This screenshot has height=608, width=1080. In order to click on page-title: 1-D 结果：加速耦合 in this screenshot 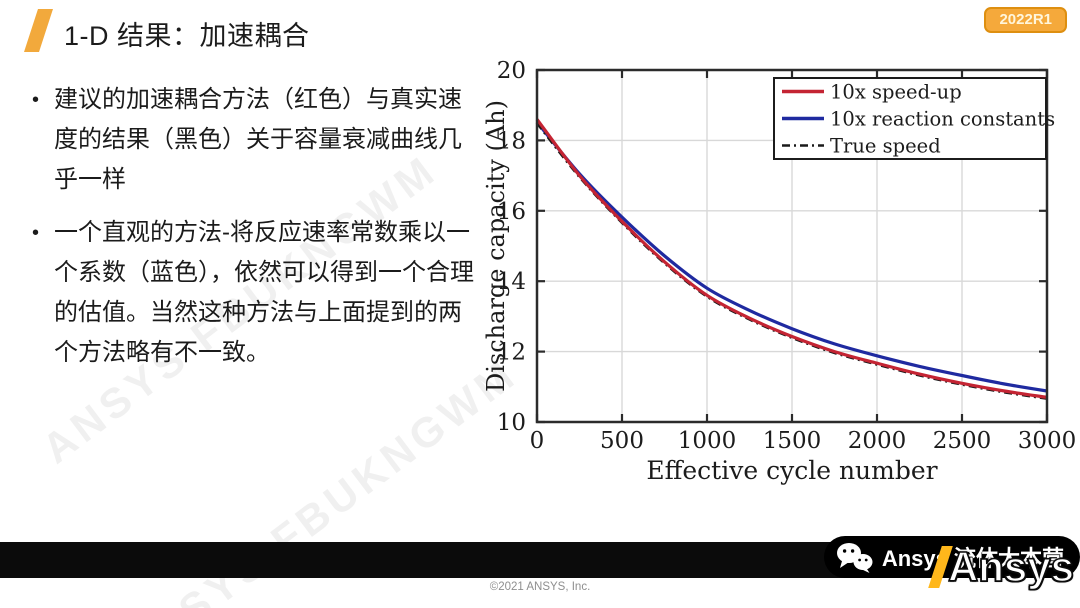, I will do `click(187, 36)`.